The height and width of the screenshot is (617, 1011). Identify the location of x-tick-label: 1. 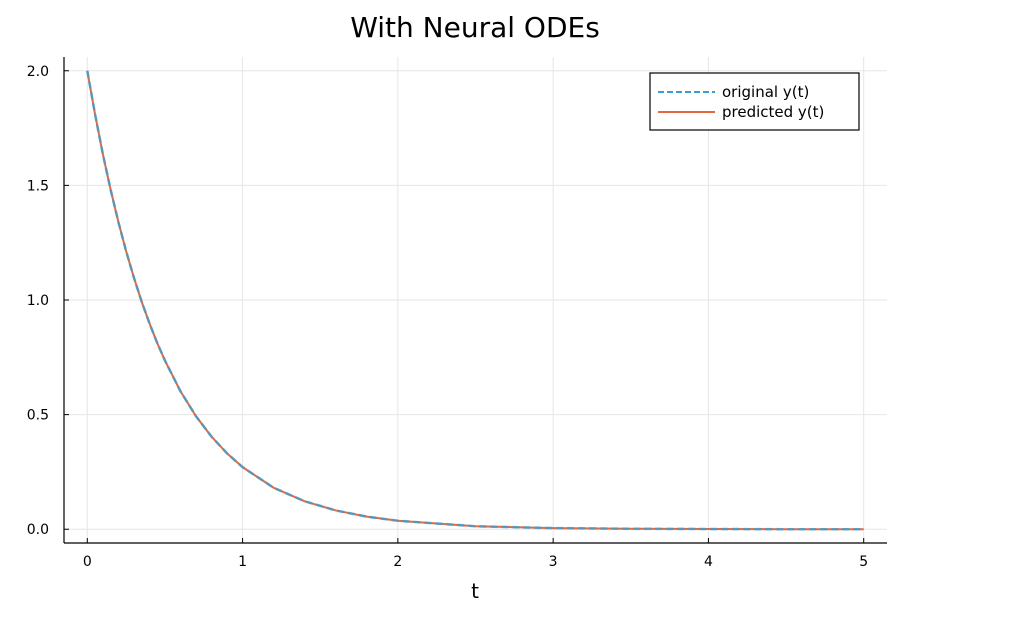
(242, 562).